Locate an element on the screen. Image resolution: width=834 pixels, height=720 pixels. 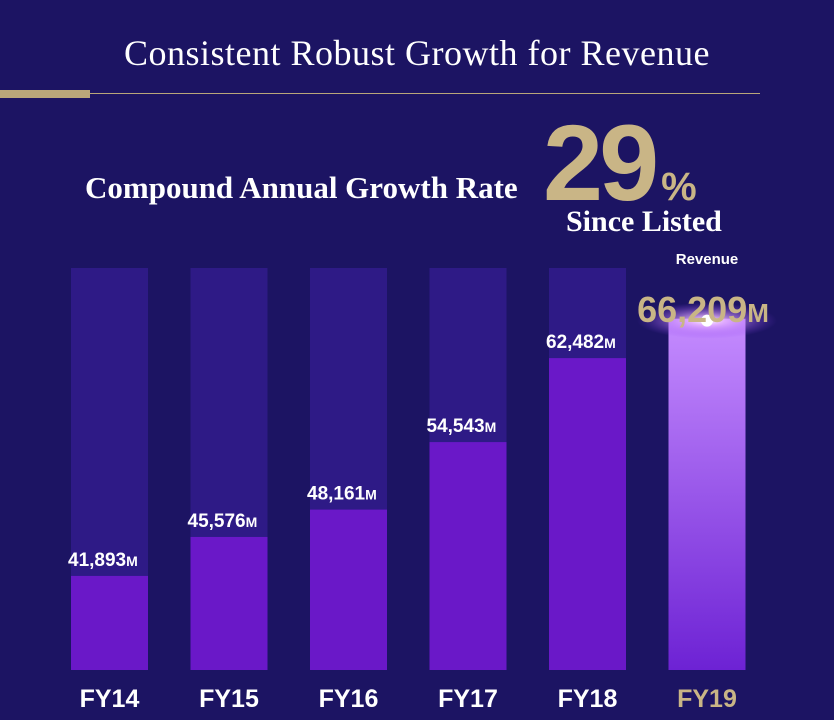
bar-fy18 is located at coordinates (587, 514).